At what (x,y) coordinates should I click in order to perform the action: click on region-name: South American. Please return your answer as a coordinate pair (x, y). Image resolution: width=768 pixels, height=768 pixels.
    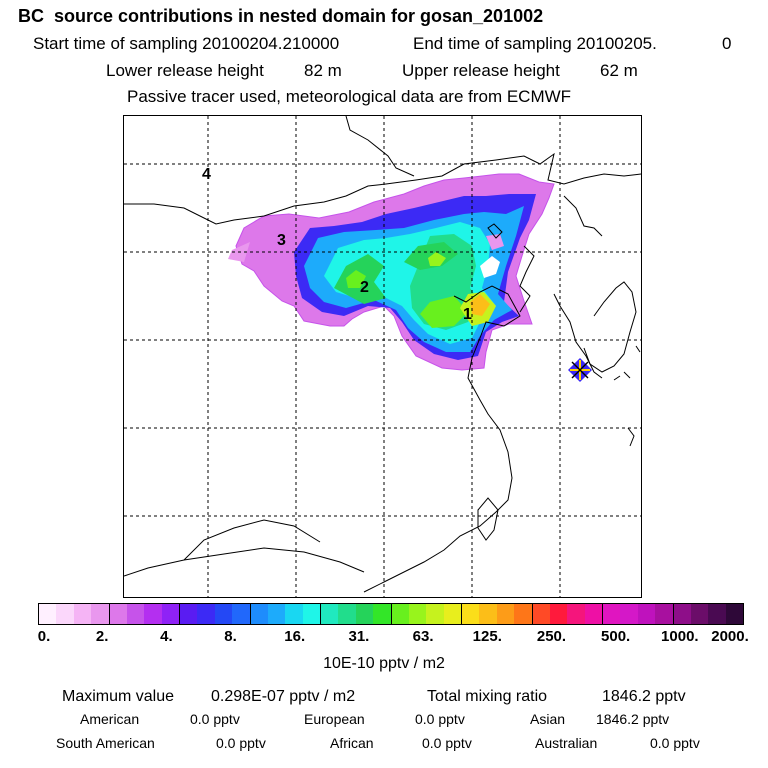
    Looking at the image, I should click on (105, 743).